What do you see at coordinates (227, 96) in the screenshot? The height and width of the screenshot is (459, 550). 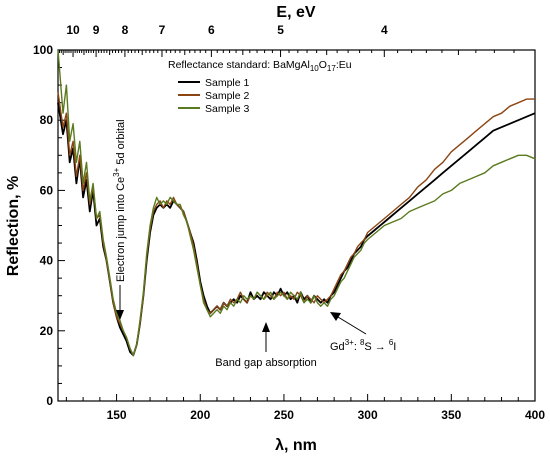 I see `legend-label-sample-2: Sample 2` at bounding box center [227, 96].